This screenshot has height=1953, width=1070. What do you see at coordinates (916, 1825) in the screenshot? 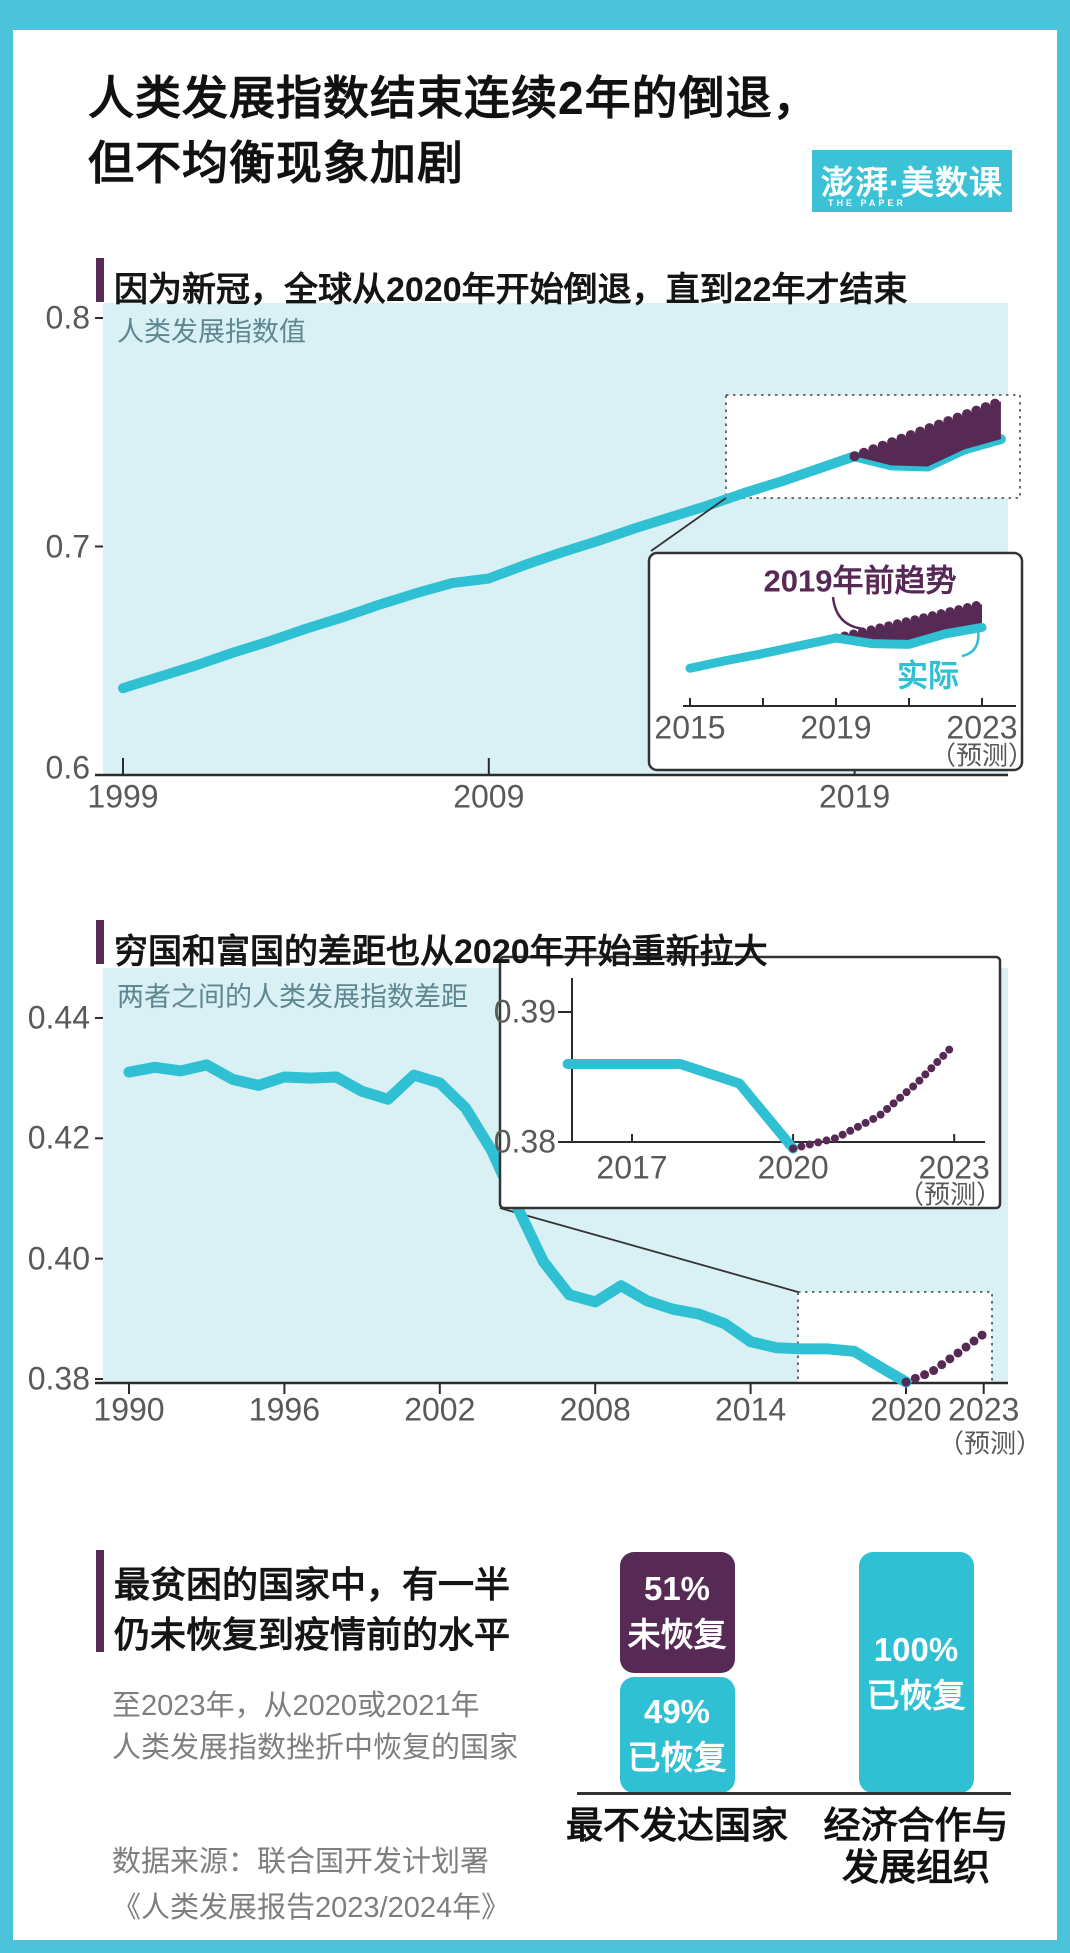
I see `bar-category-label: 经济合作与` at bounding box center [916, 1825].